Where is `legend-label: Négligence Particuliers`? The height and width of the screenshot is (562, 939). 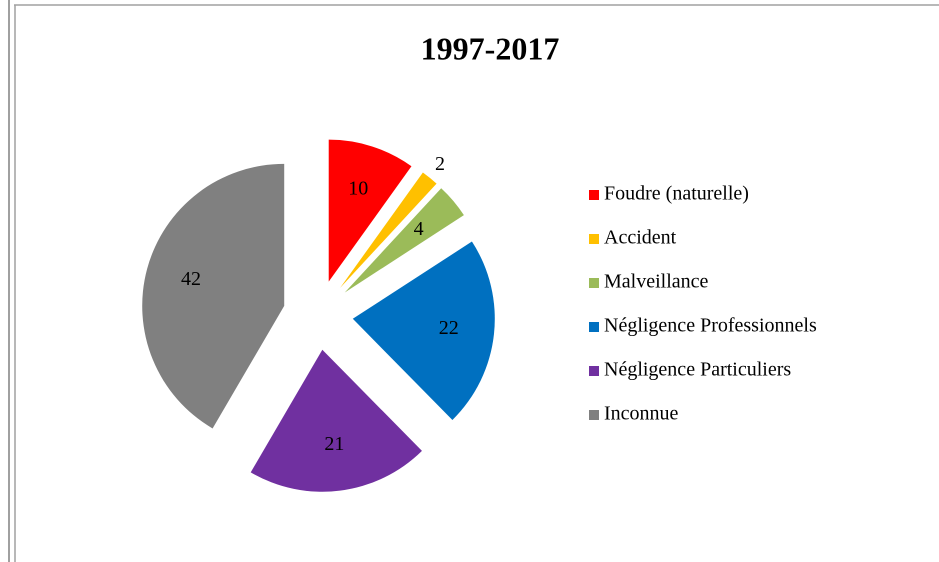 legend-label: Négligence Particuliers is located at coordinates (697, 370).